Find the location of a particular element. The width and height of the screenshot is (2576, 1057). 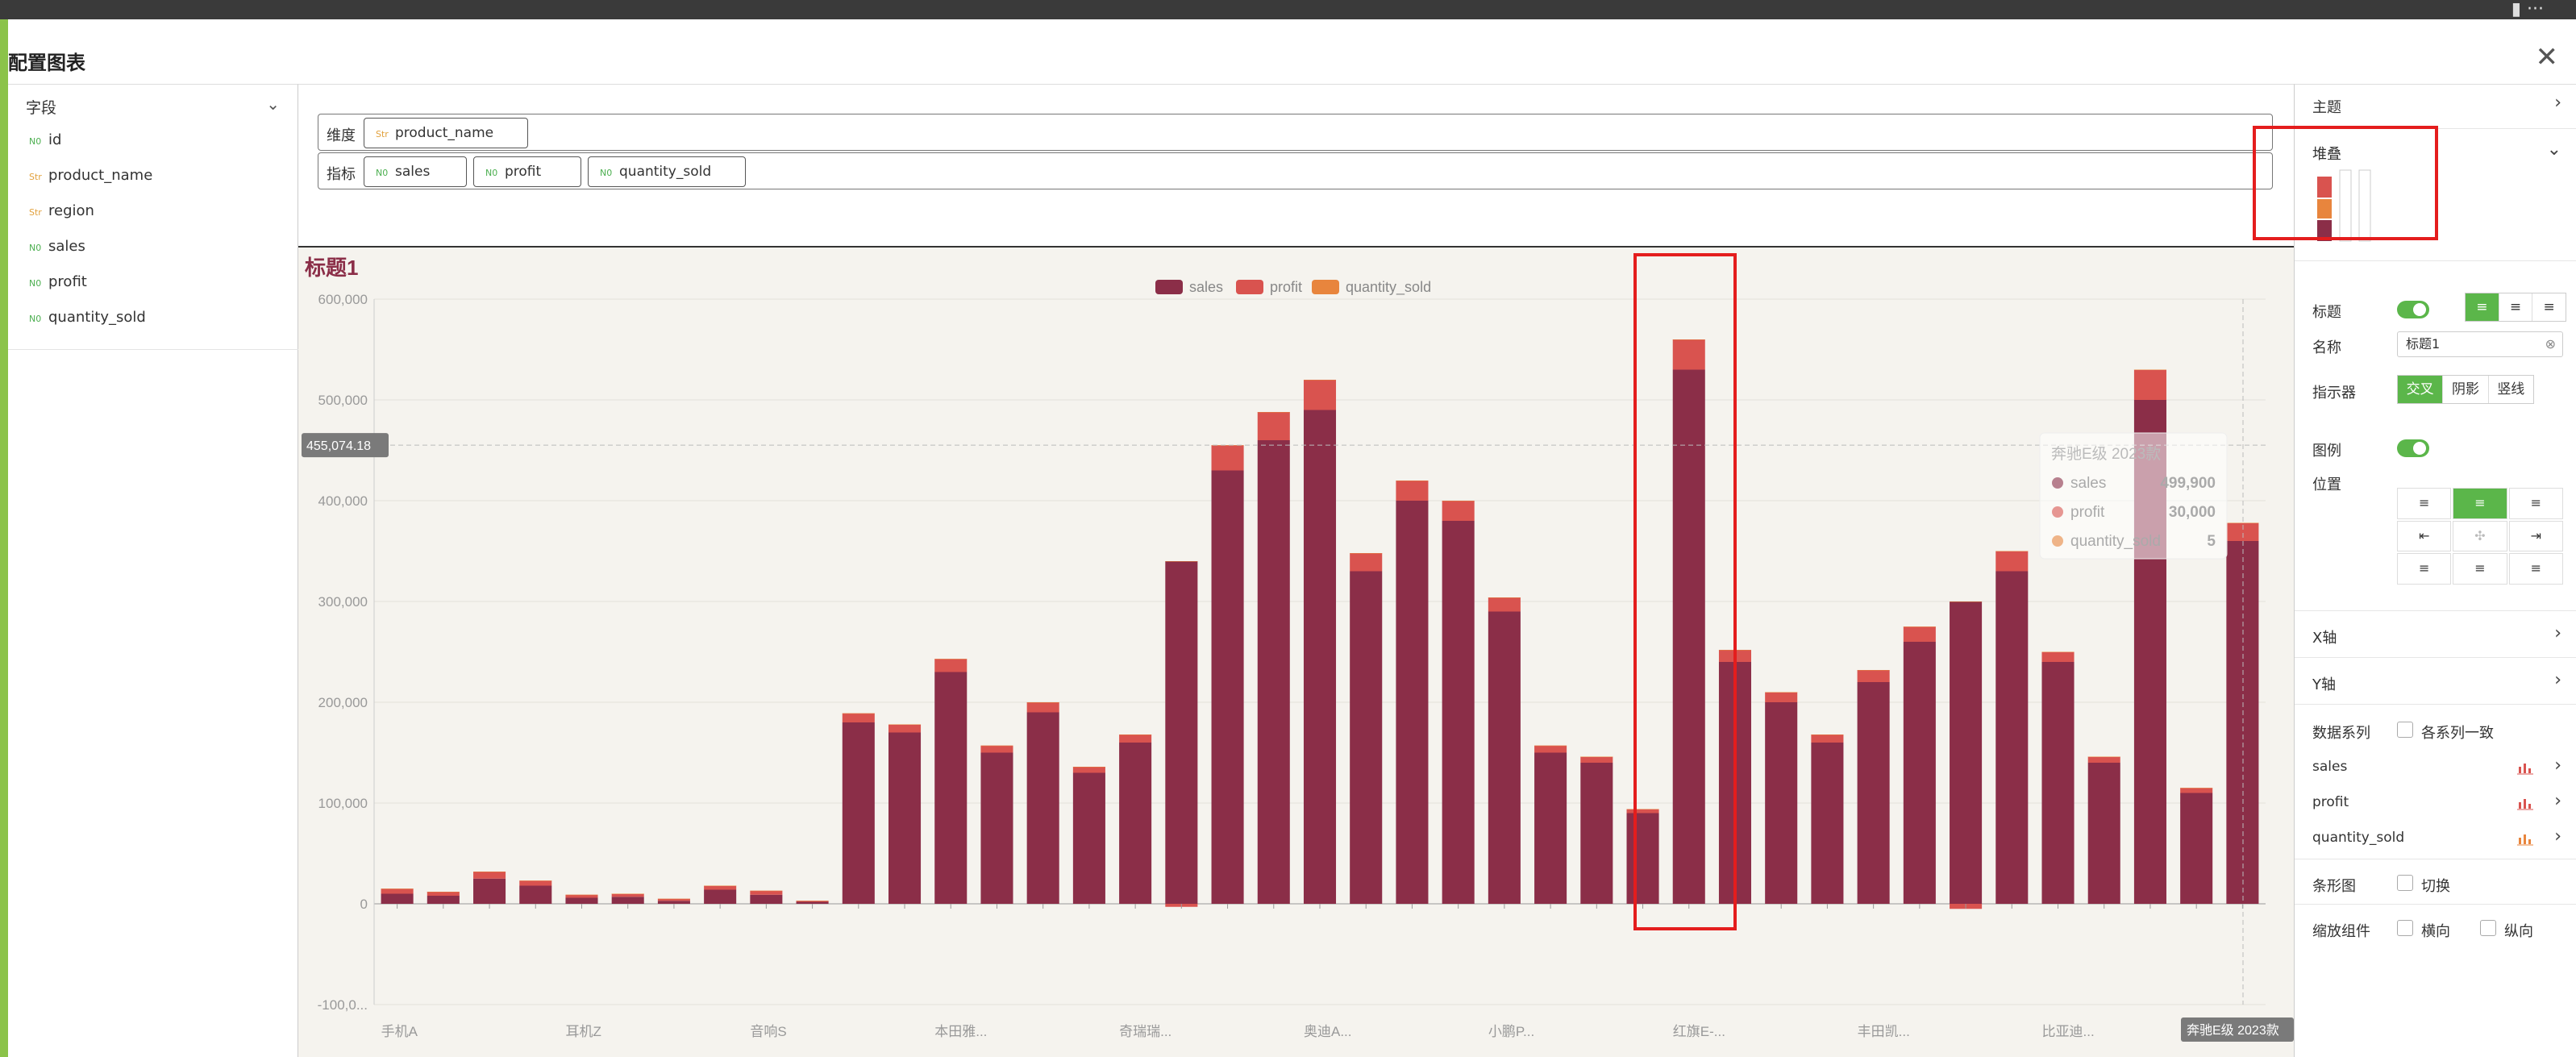

bar-sales is located at coordinates (1828, 823).